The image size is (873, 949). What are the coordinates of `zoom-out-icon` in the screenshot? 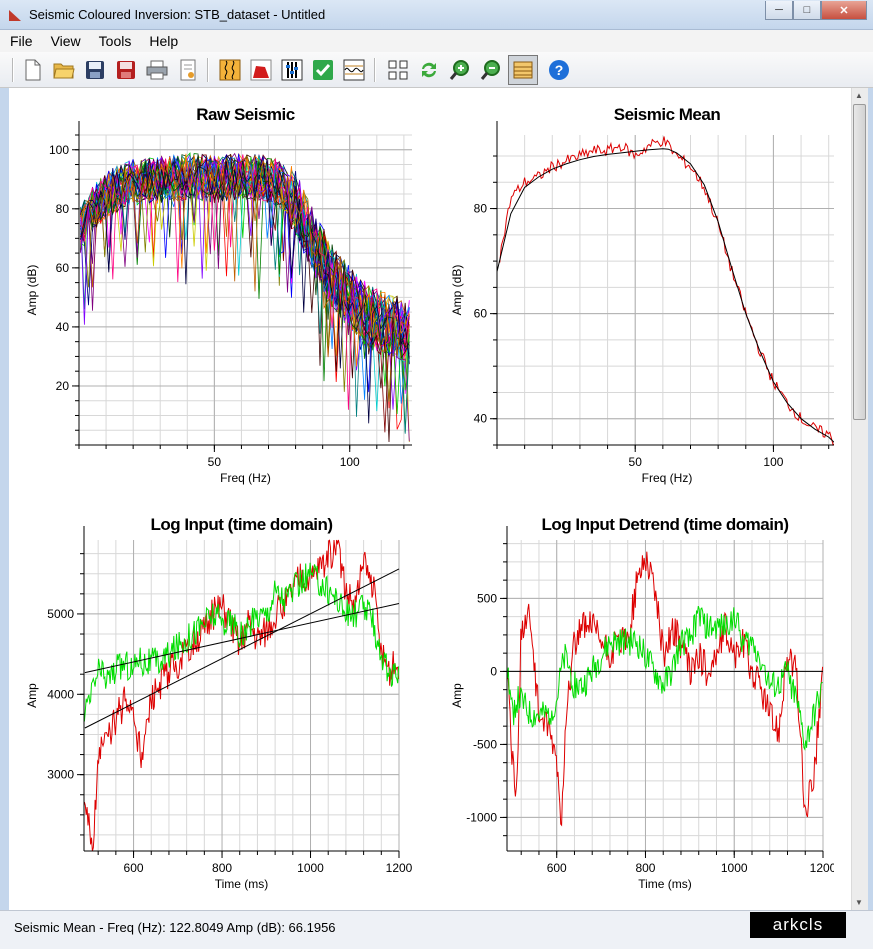 It's located at (491, 70).